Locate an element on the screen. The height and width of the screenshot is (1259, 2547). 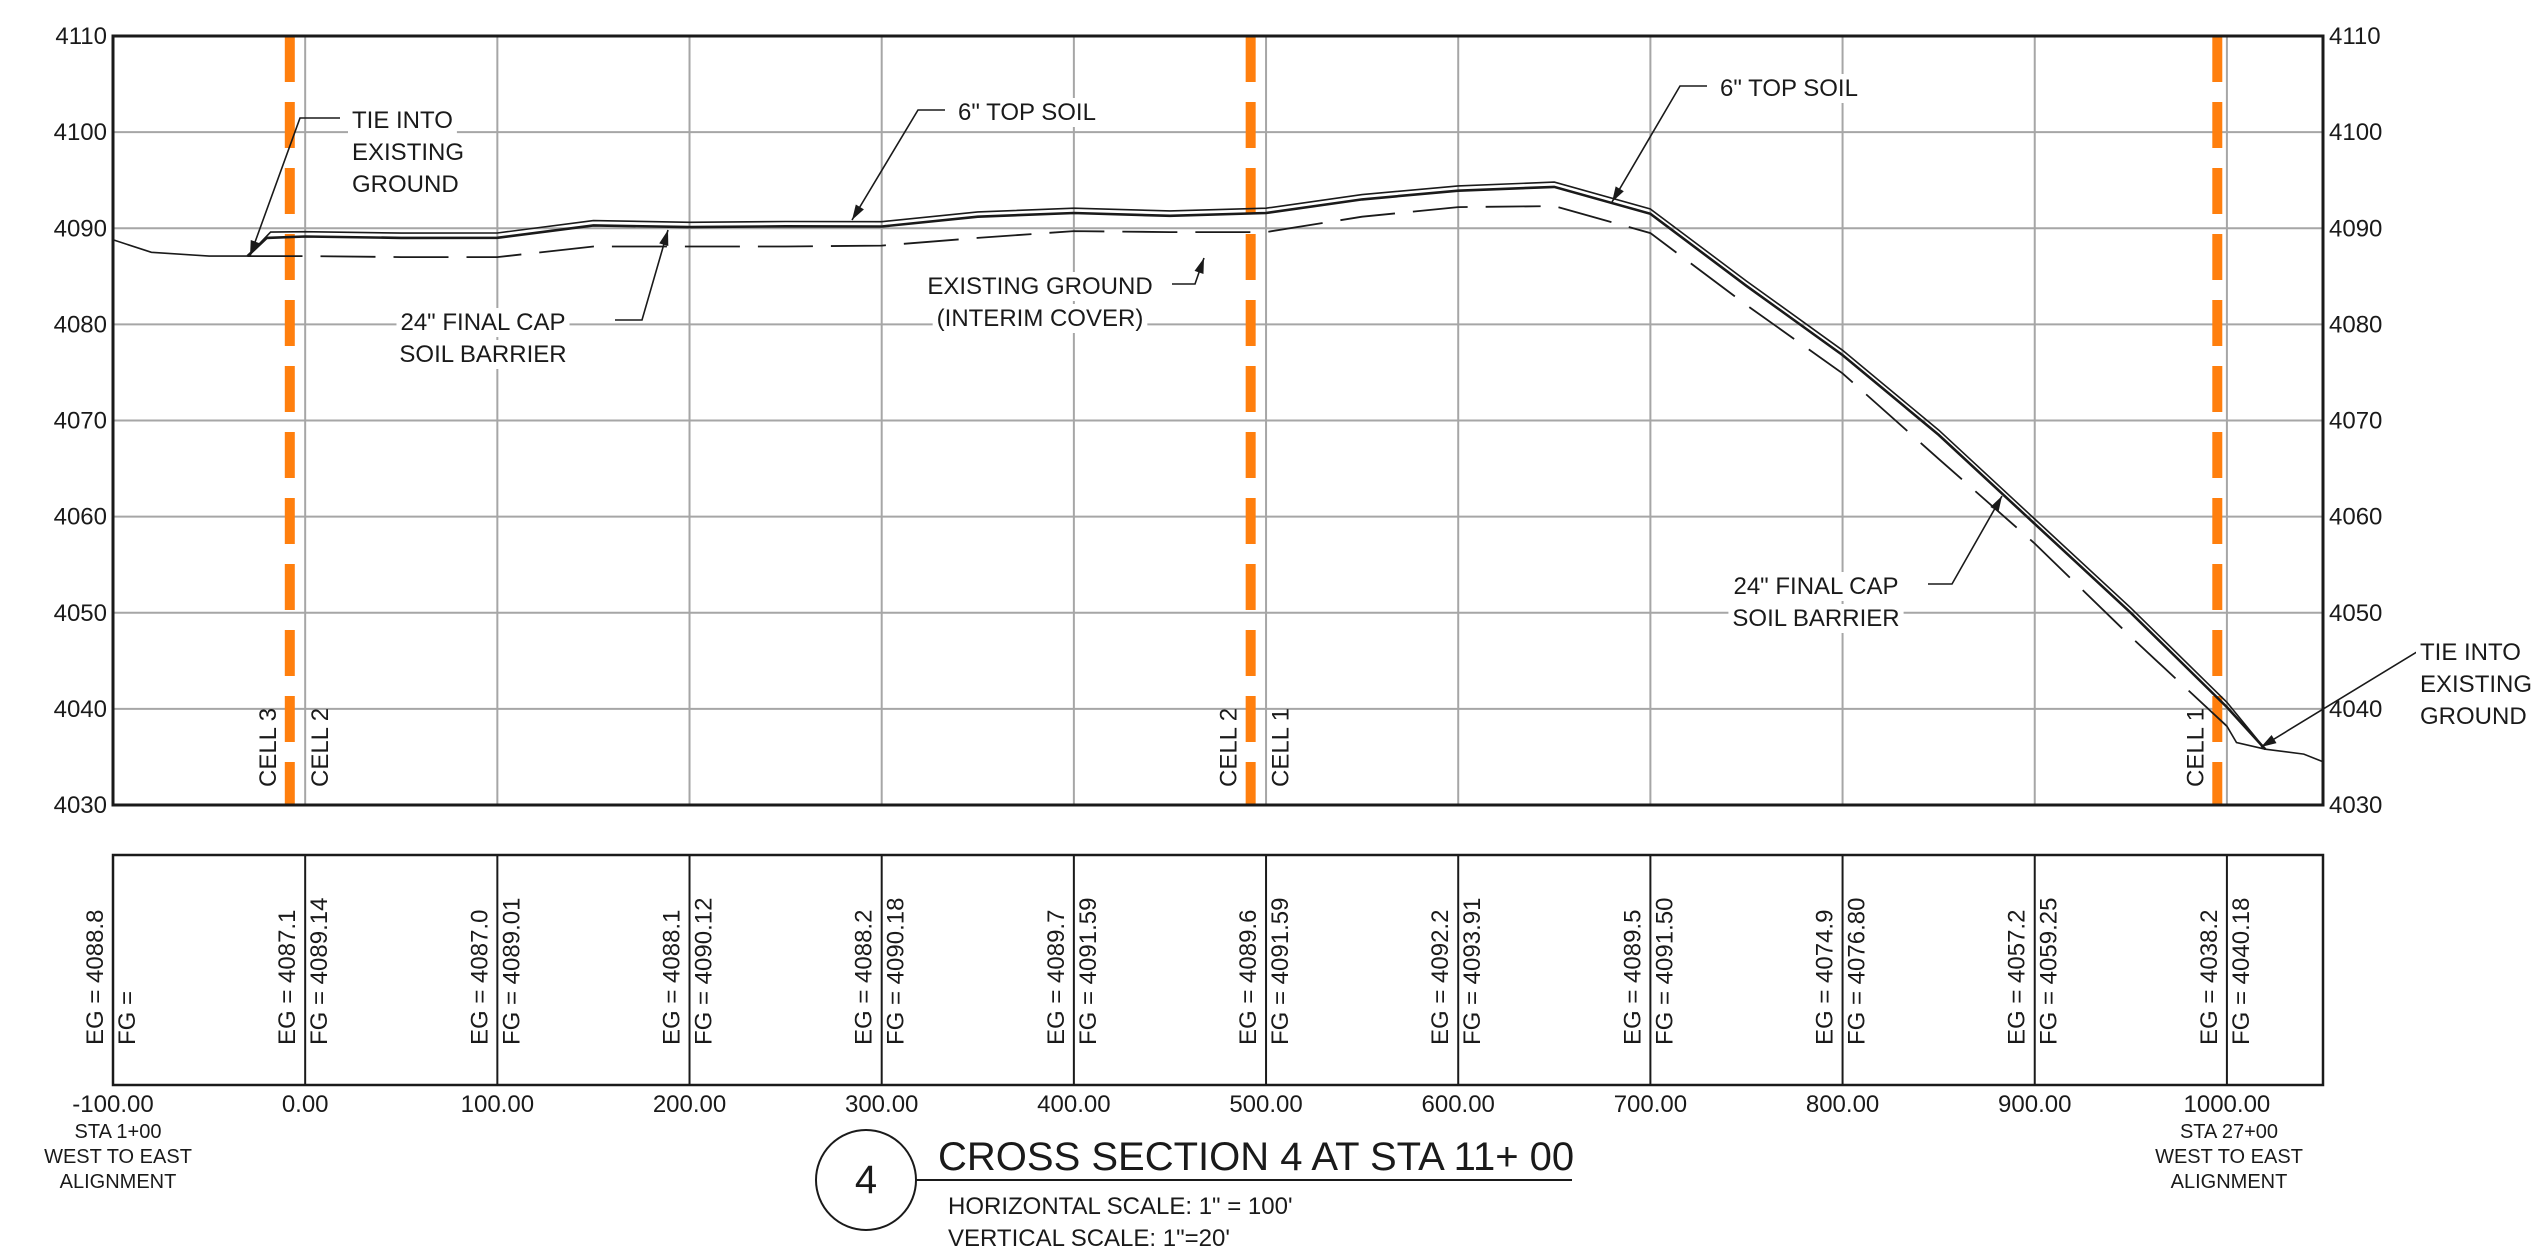
y-tick-label-left: 4050 is located at coordinates (80, 613).